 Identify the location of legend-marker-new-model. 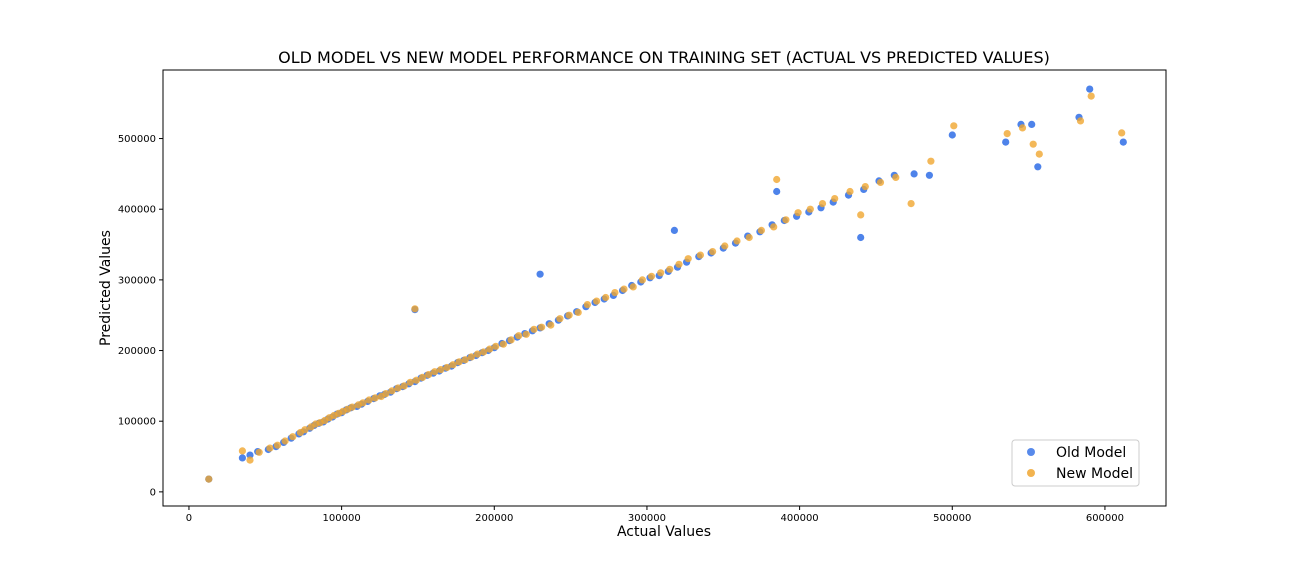
(1031, 473).